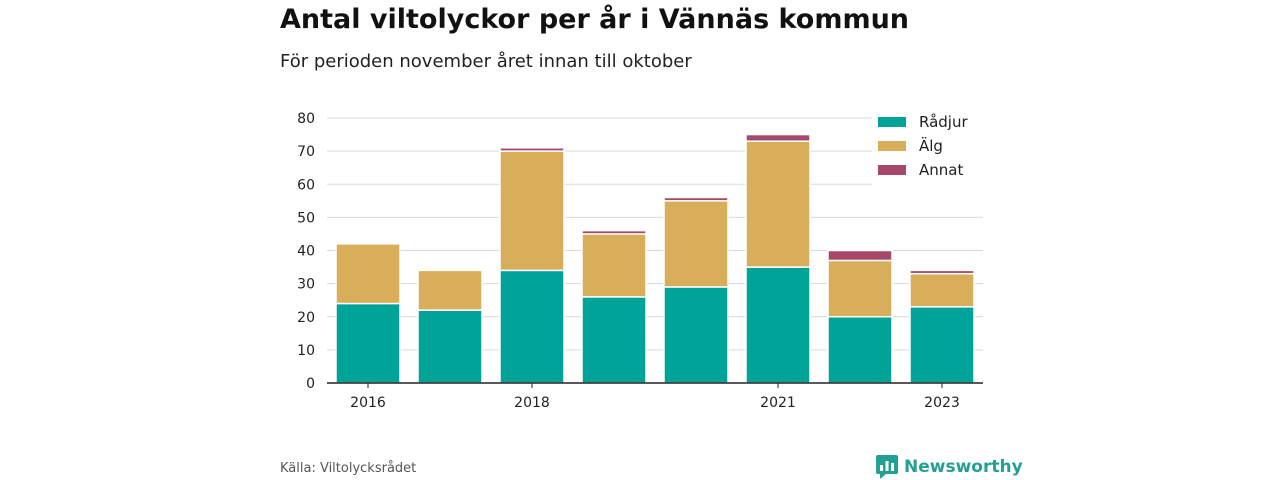  I want to click on y-tick-label: 70, so click(306, 152).